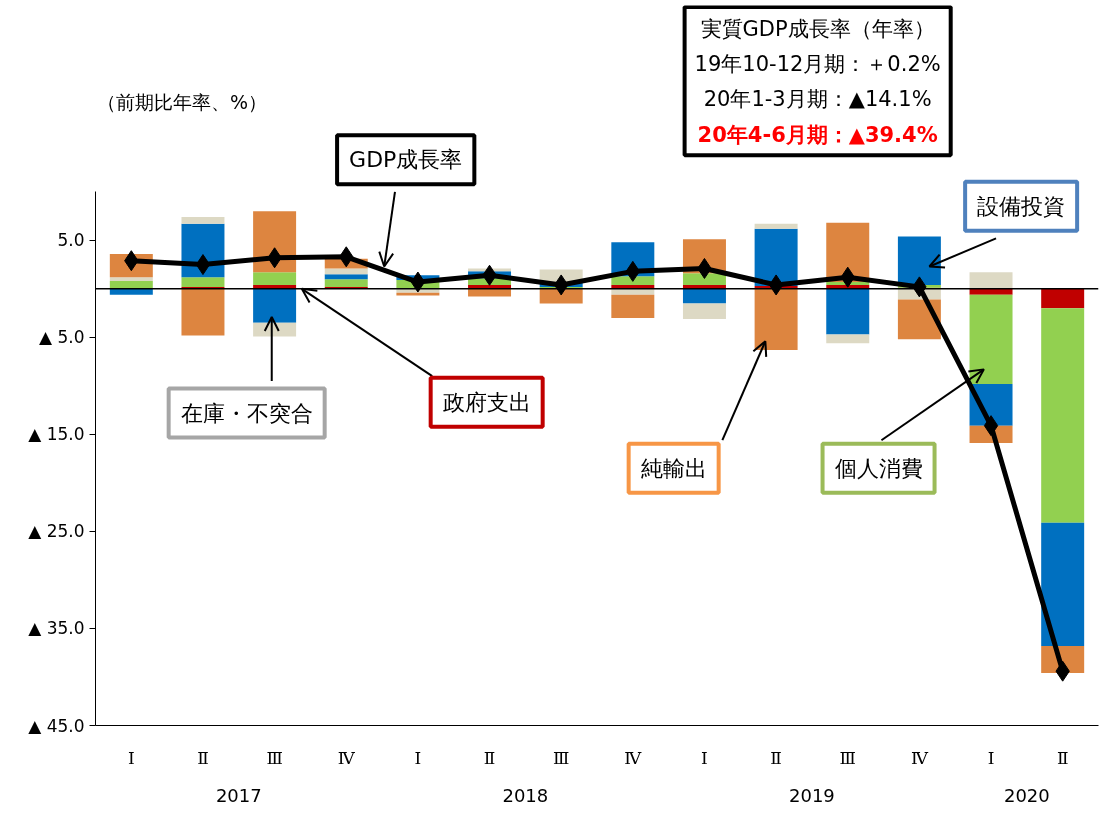 Image resolution: width=1103 pixels, height=818 pixels. Describe the element at coordinates (1026, 795) in the screenshot. I see `text: 2020` at that location.